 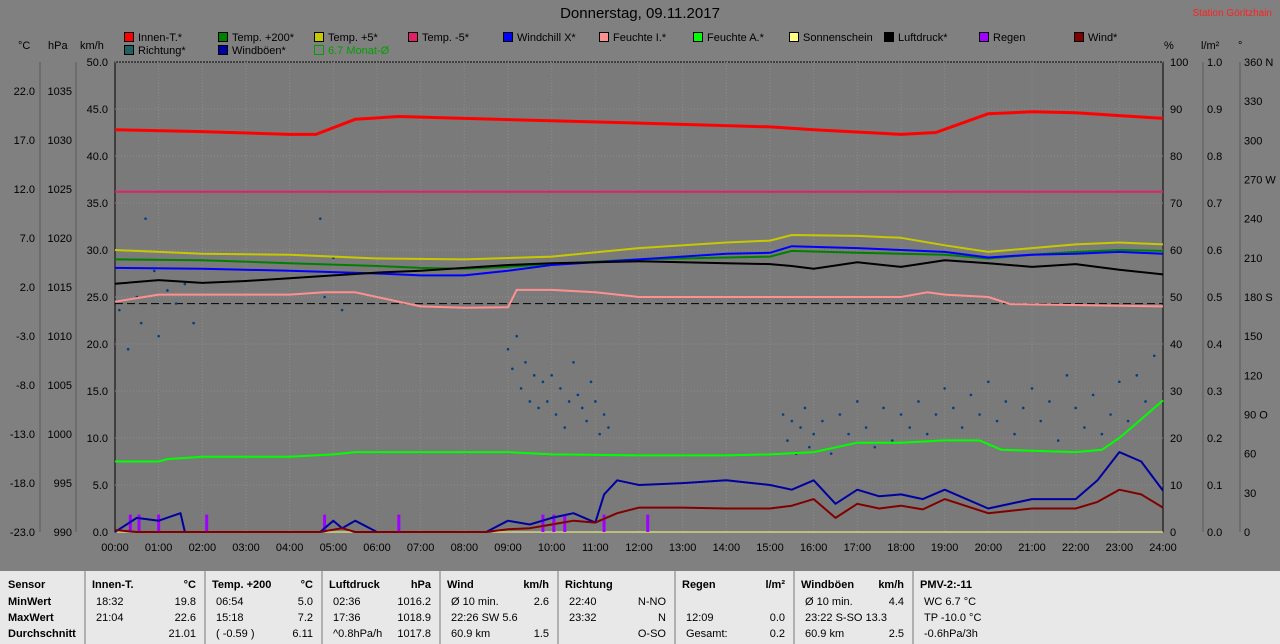 What do you see at coordinates (1214, 486) in the screenshot?
I see `tick-label-rain: 0.1` at bounding box center [1214, 486].